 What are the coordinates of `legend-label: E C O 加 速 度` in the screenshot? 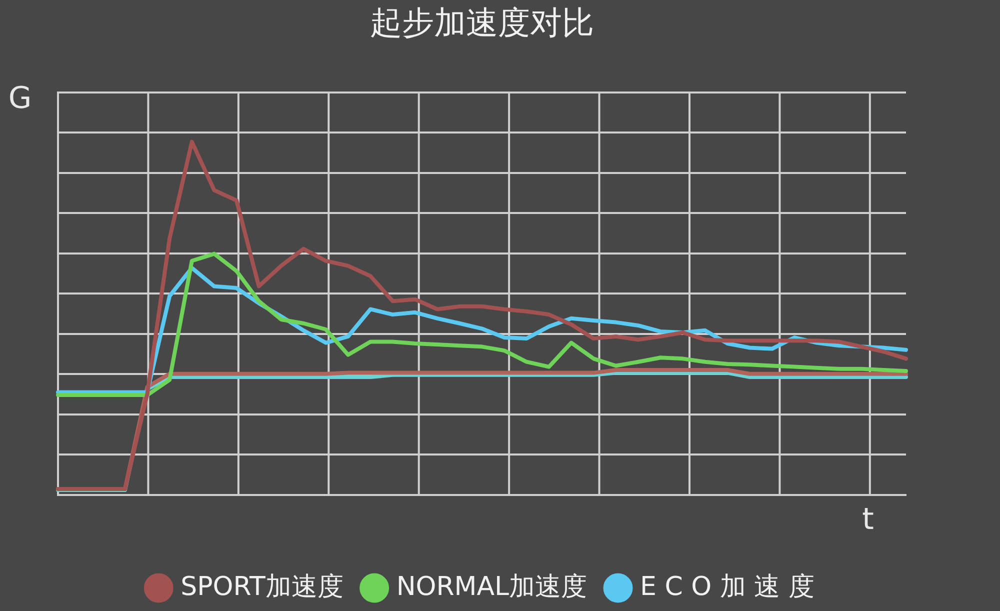 It's located at (727, 587).